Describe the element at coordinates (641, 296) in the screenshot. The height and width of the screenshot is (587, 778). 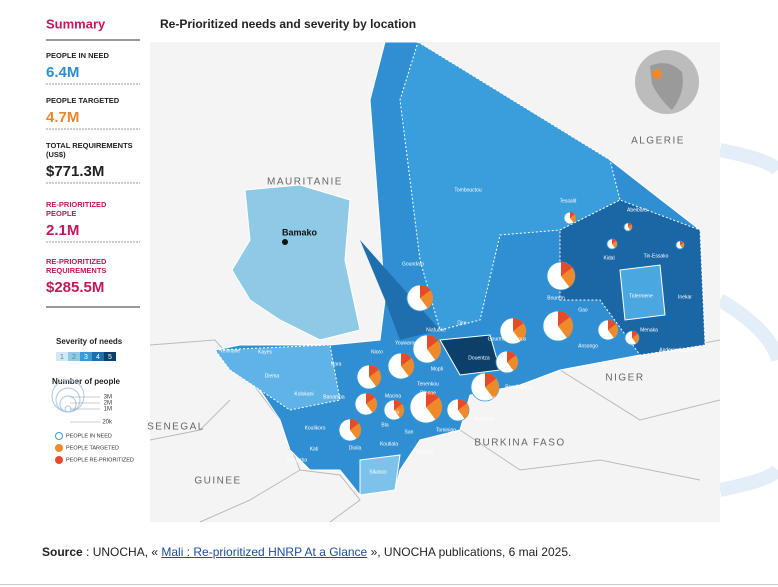
I see `region-label: Tidermene` at that location.